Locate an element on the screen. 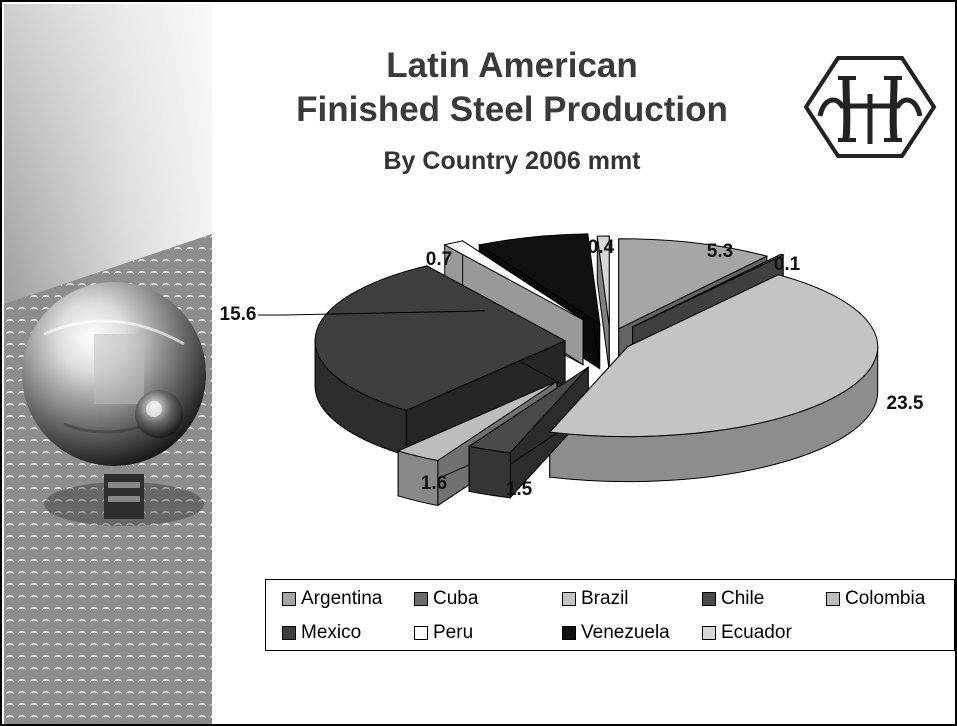  legend-label: Colombia is located at coordinates (885, 598).